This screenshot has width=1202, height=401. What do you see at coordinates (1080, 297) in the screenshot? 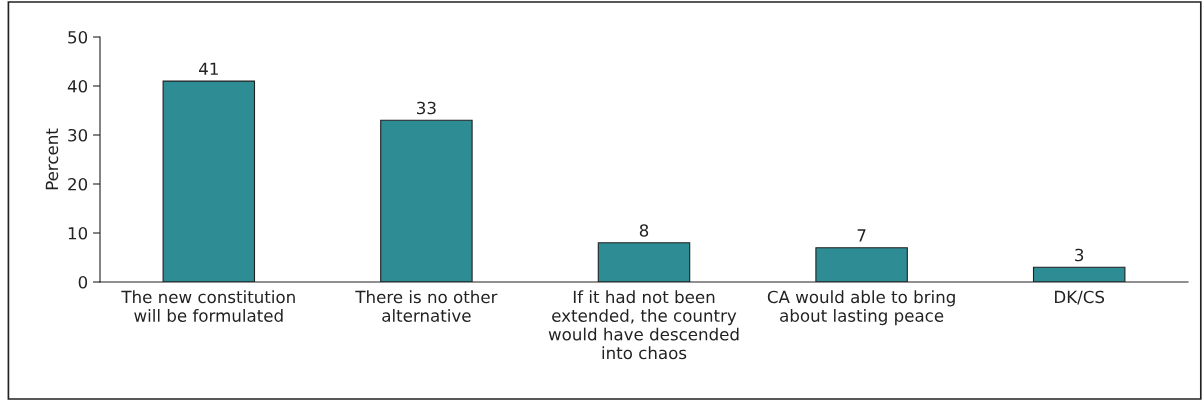
I see `x-tick-label: DK/CS` at bounding box center [1080, 297].